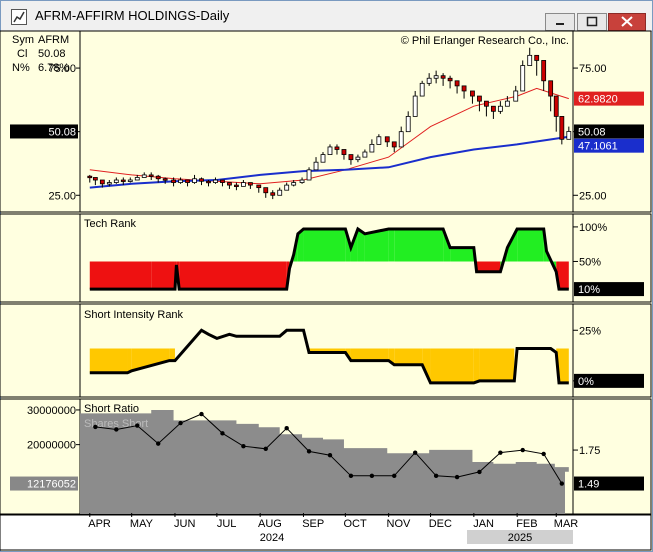 The height and width of the screenshot is (552, 653). Describe the element at coordinates (592, 132) in the screenshot. I see `last-price-label: 50.08` at that location.